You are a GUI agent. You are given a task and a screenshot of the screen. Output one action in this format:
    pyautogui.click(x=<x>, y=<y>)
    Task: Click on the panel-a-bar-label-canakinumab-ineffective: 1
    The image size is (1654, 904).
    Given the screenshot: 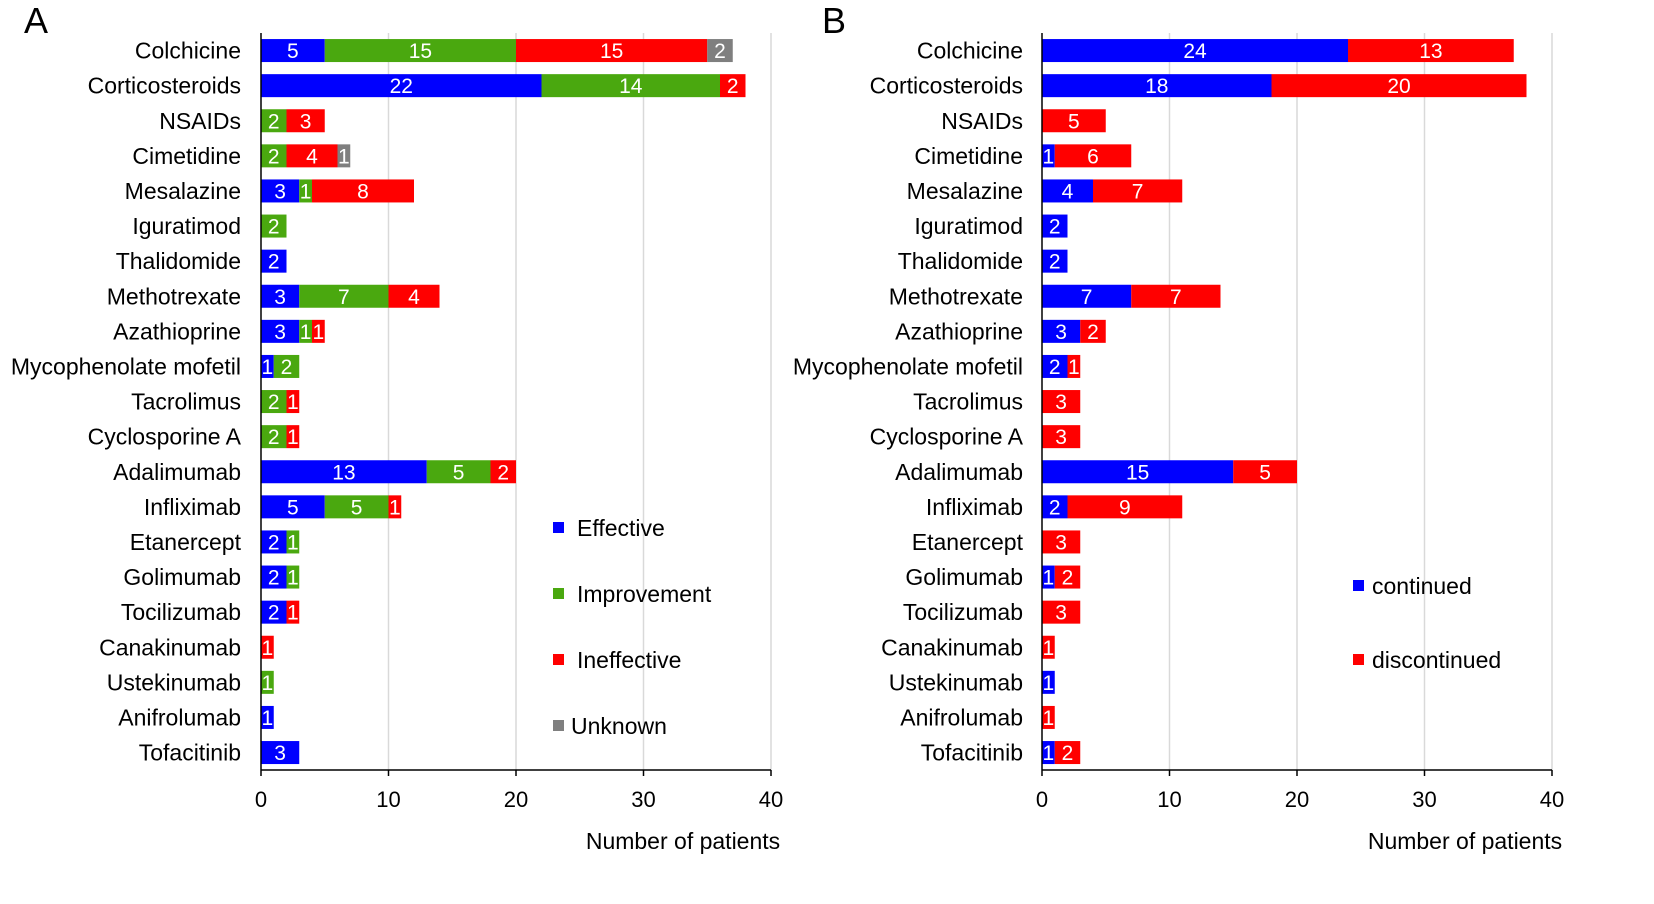 What is the action you would take?
    pyautogui.click(x=268, y=648)
    